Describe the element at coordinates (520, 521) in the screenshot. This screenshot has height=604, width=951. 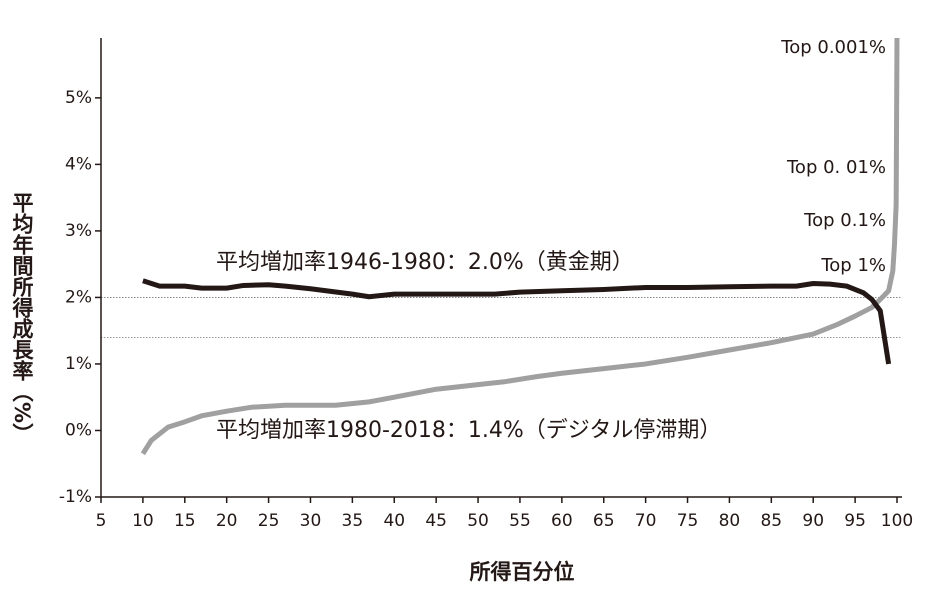
I see `x-tick-label: 55` at that location.